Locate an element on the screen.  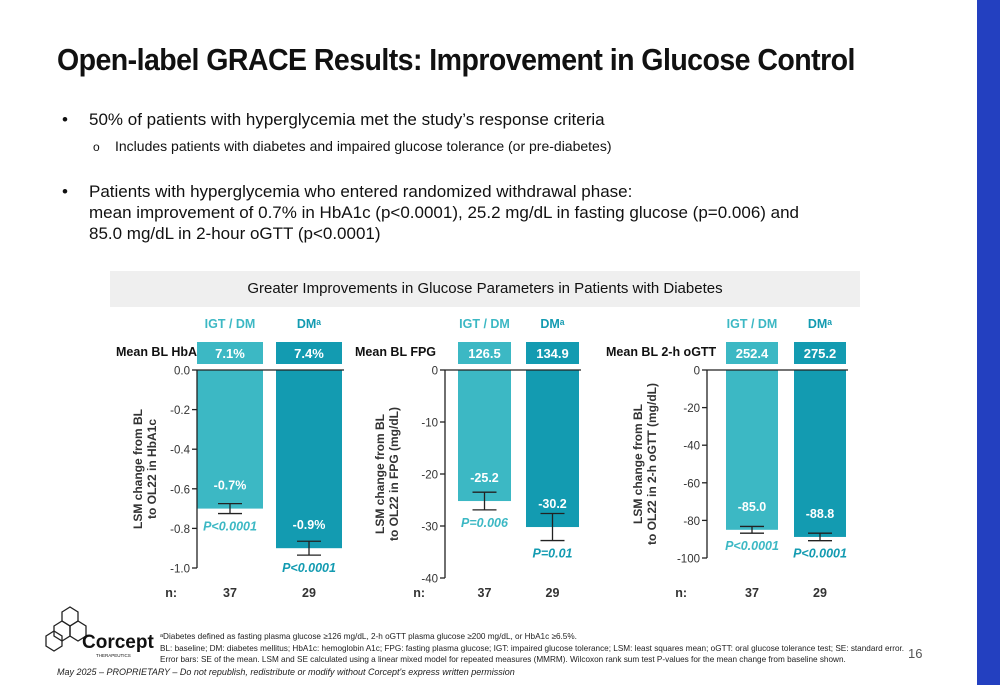
logo-wordmark: Corcept is located at coordinates (118, 642).